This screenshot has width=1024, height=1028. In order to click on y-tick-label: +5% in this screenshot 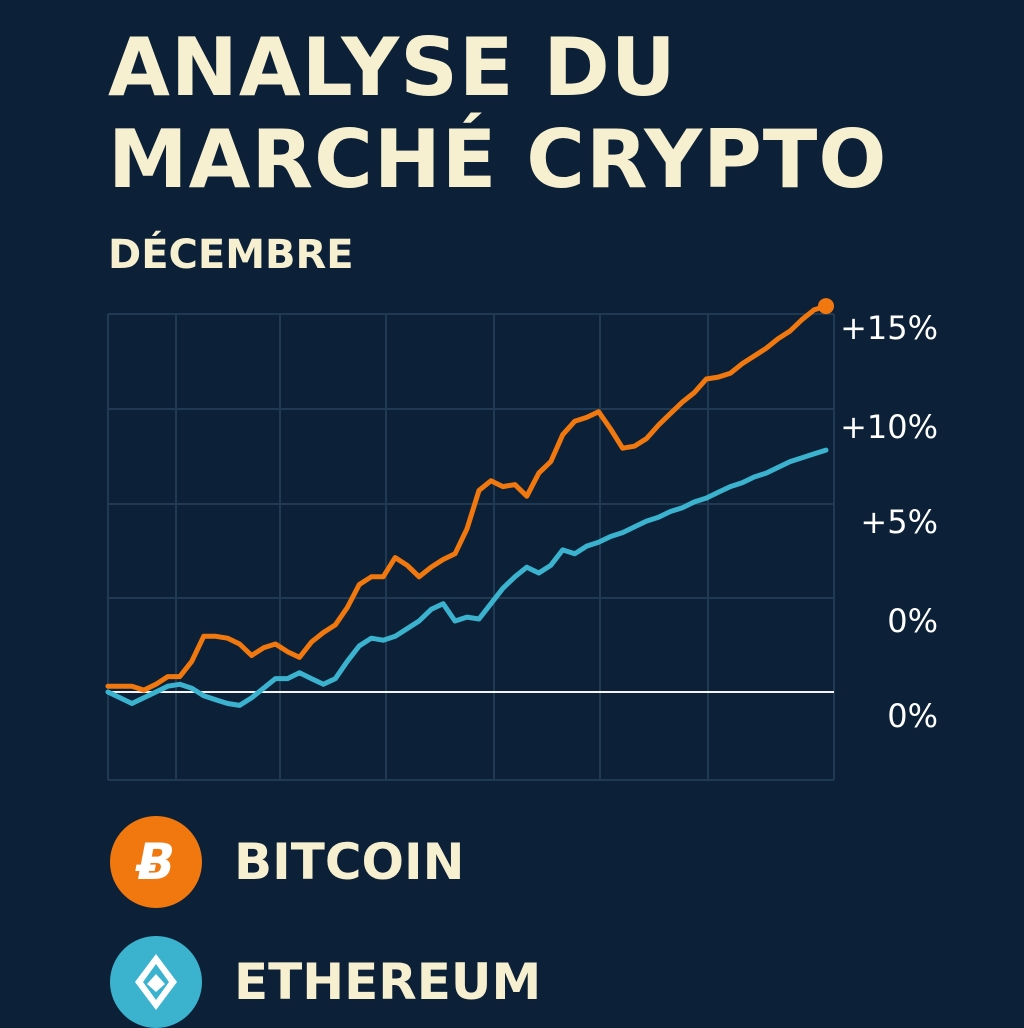, I will do `click(899, 522)`.